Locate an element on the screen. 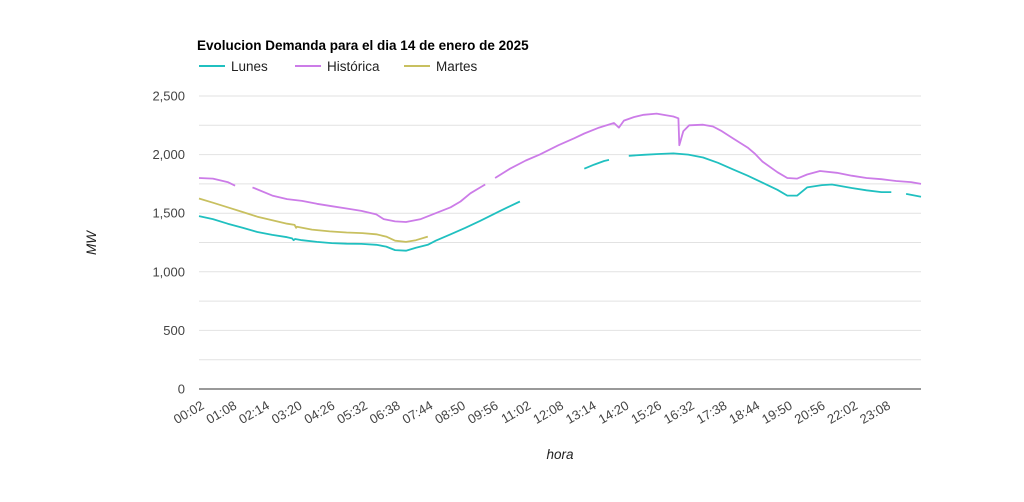 This screenshot has width=1024, height=502. y-tick-label: 2,000 is located at coordinates (168, 154).